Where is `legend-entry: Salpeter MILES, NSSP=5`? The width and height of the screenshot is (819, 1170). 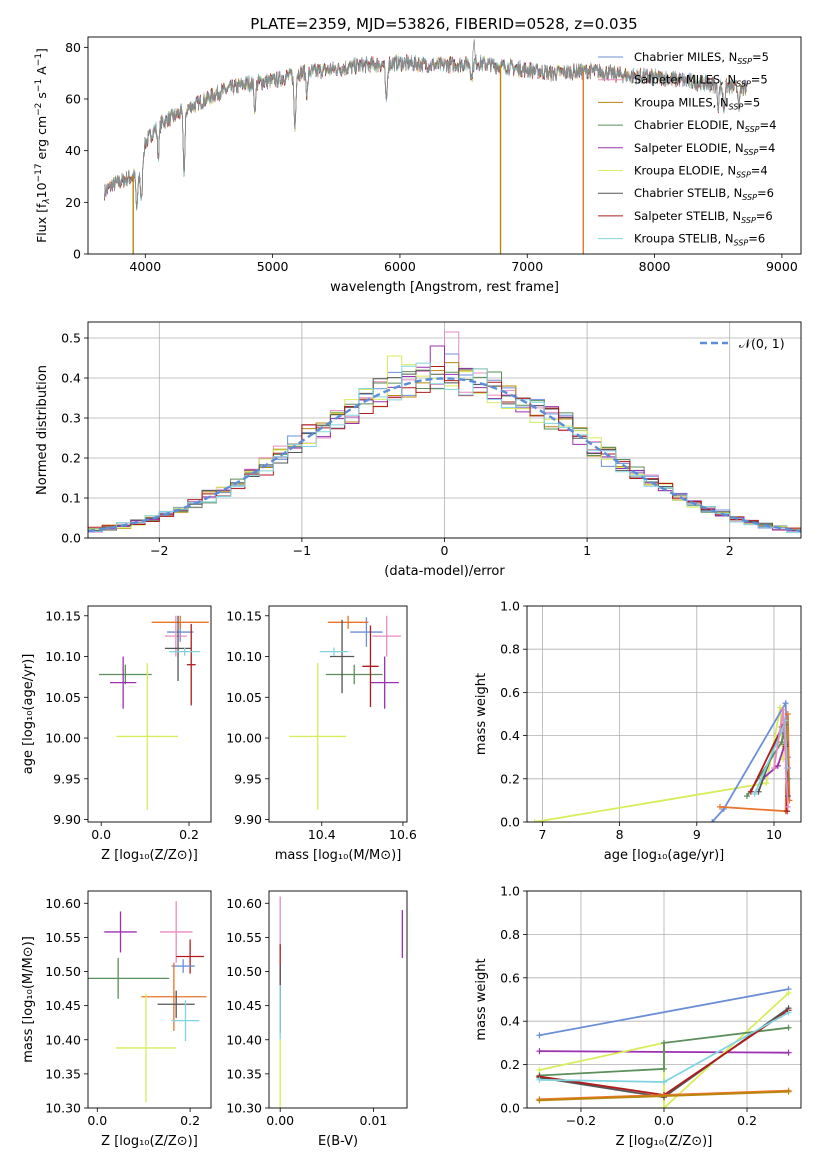 legend-entry: Salpeter MILES, NSSP=5 is located at coordinates (701, 81).